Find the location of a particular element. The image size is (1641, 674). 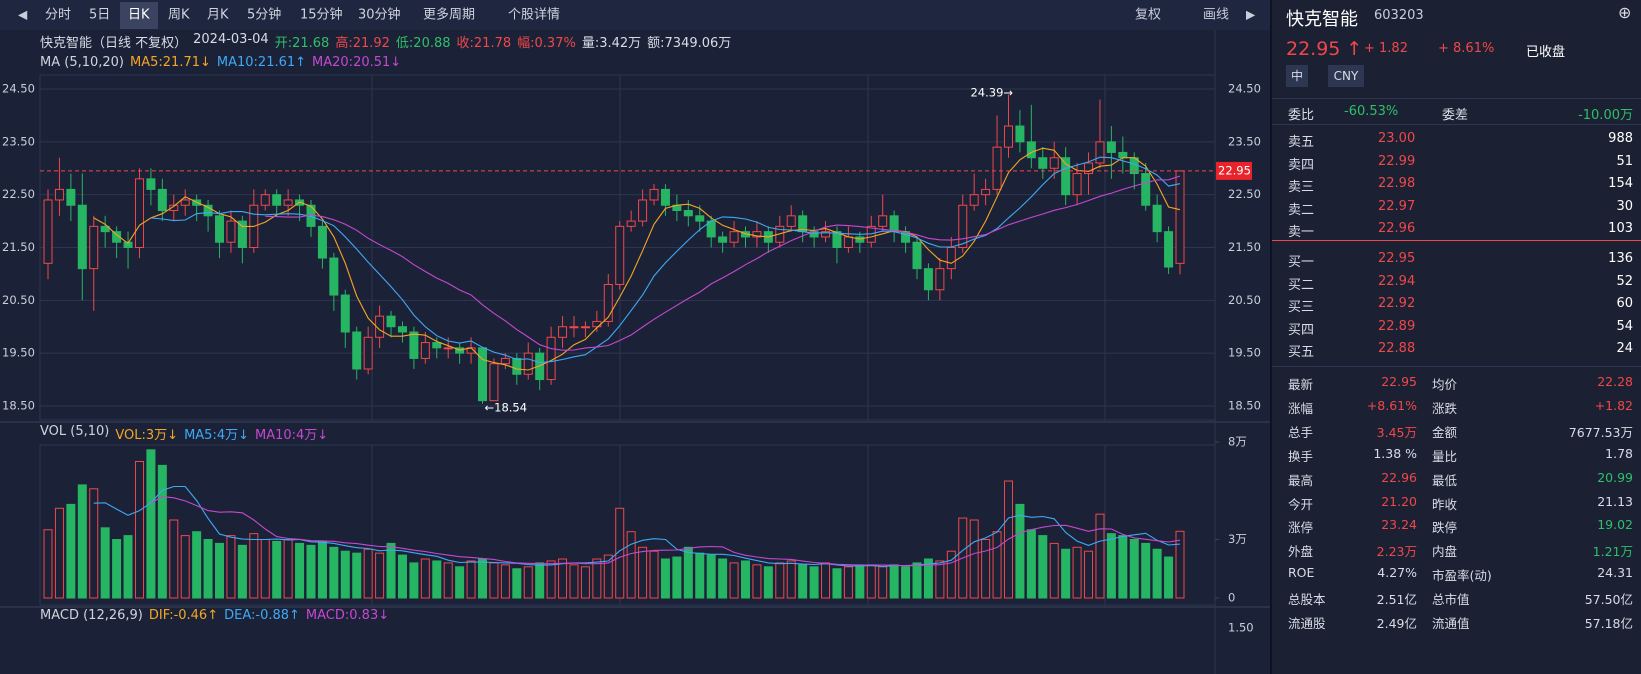

stat-value: 19.02 is located at coordinates (1615, 525).